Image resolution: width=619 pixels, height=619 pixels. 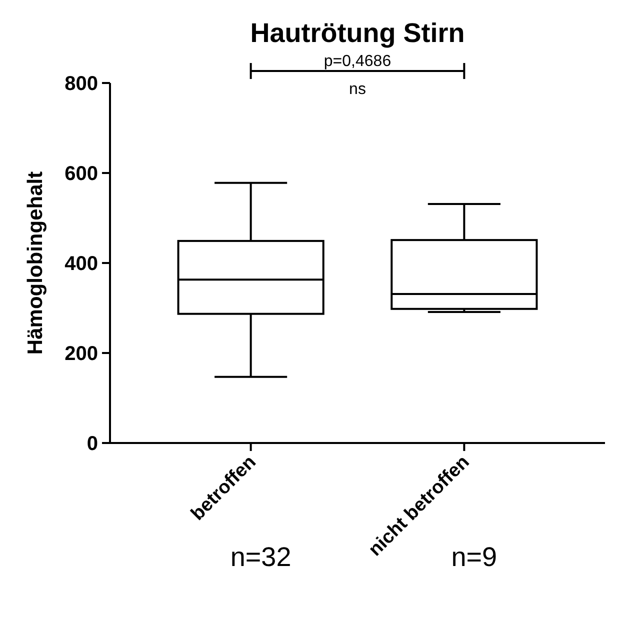 I want to click on y-tick-label: 400, so click(x=81, y=264).